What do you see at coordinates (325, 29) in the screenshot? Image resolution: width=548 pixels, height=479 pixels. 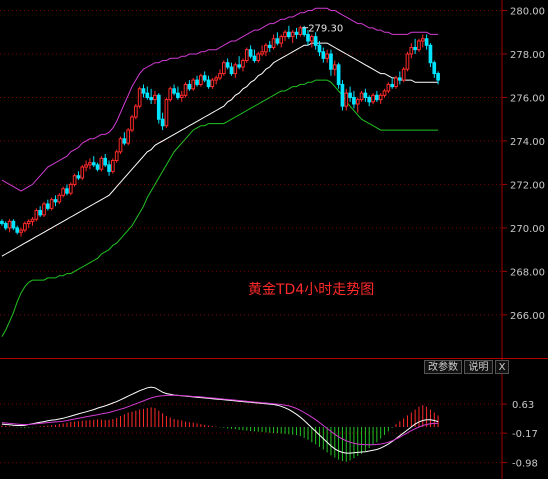 I see `high-price-label: 279.30` at bounding box center [325, 29].